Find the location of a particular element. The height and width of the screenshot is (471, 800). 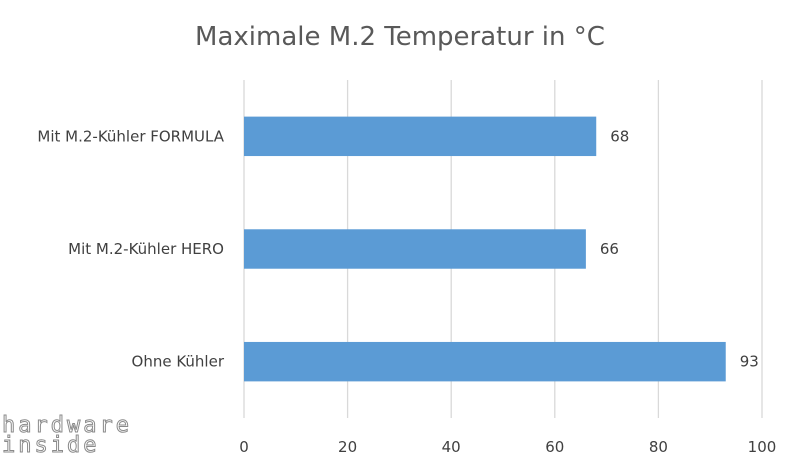

x-tick-label: 20 is located at coordinates (347, 447).